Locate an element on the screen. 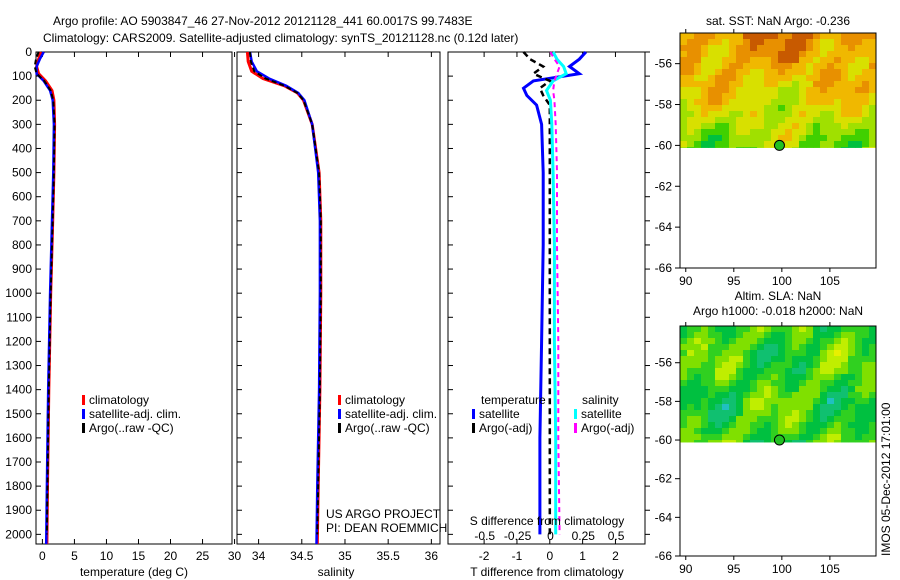  lat-tick-label: -64 is located at coordinates (664, 517).